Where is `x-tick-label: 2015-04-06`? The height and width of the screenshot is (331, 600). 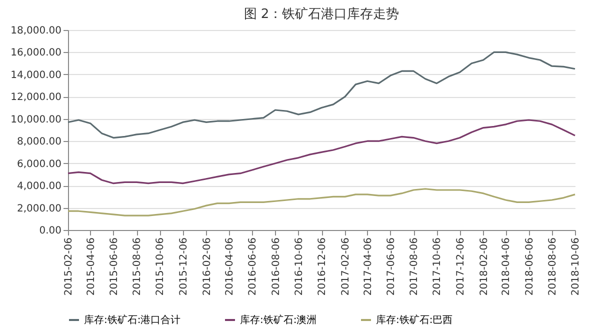
x-tick-label: 2015-04-06 is located at coordinates (91, 267).